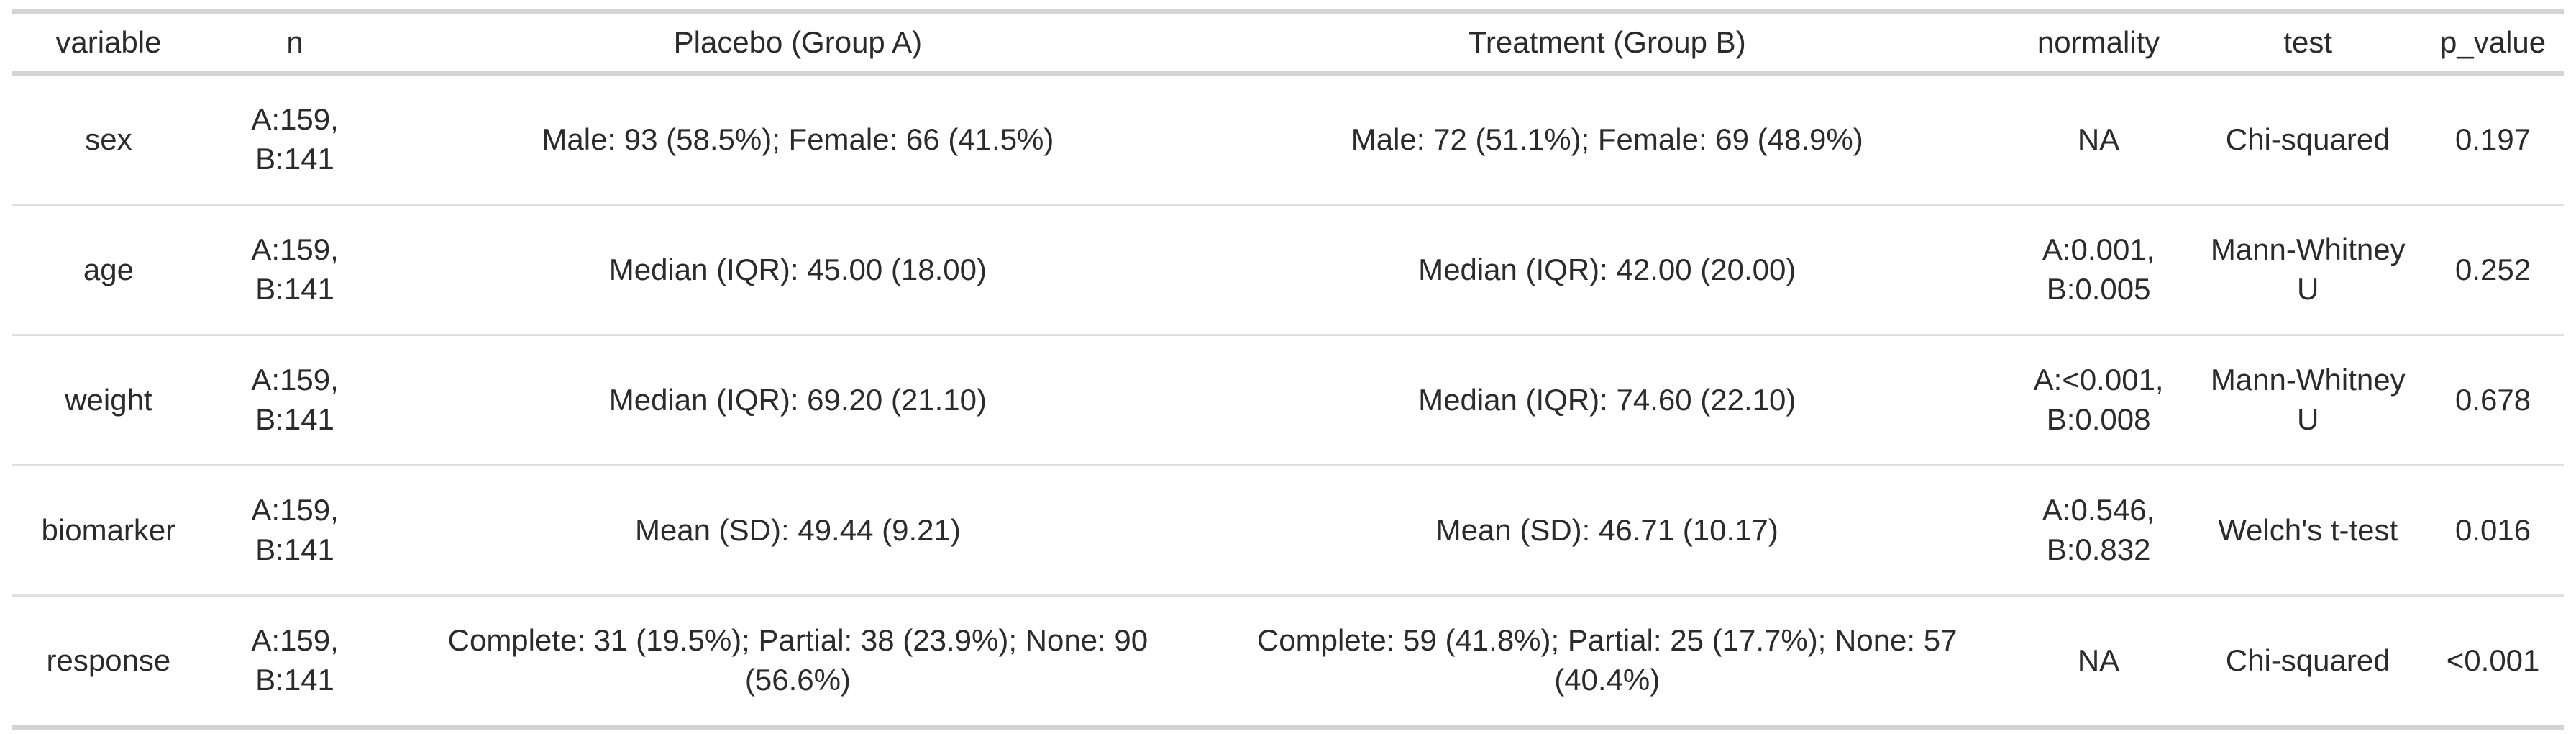  Describe the element at coordinates (1607, 42) in the screenshot. I see `column-header-group-b: Treatment (Group B)` at that location.